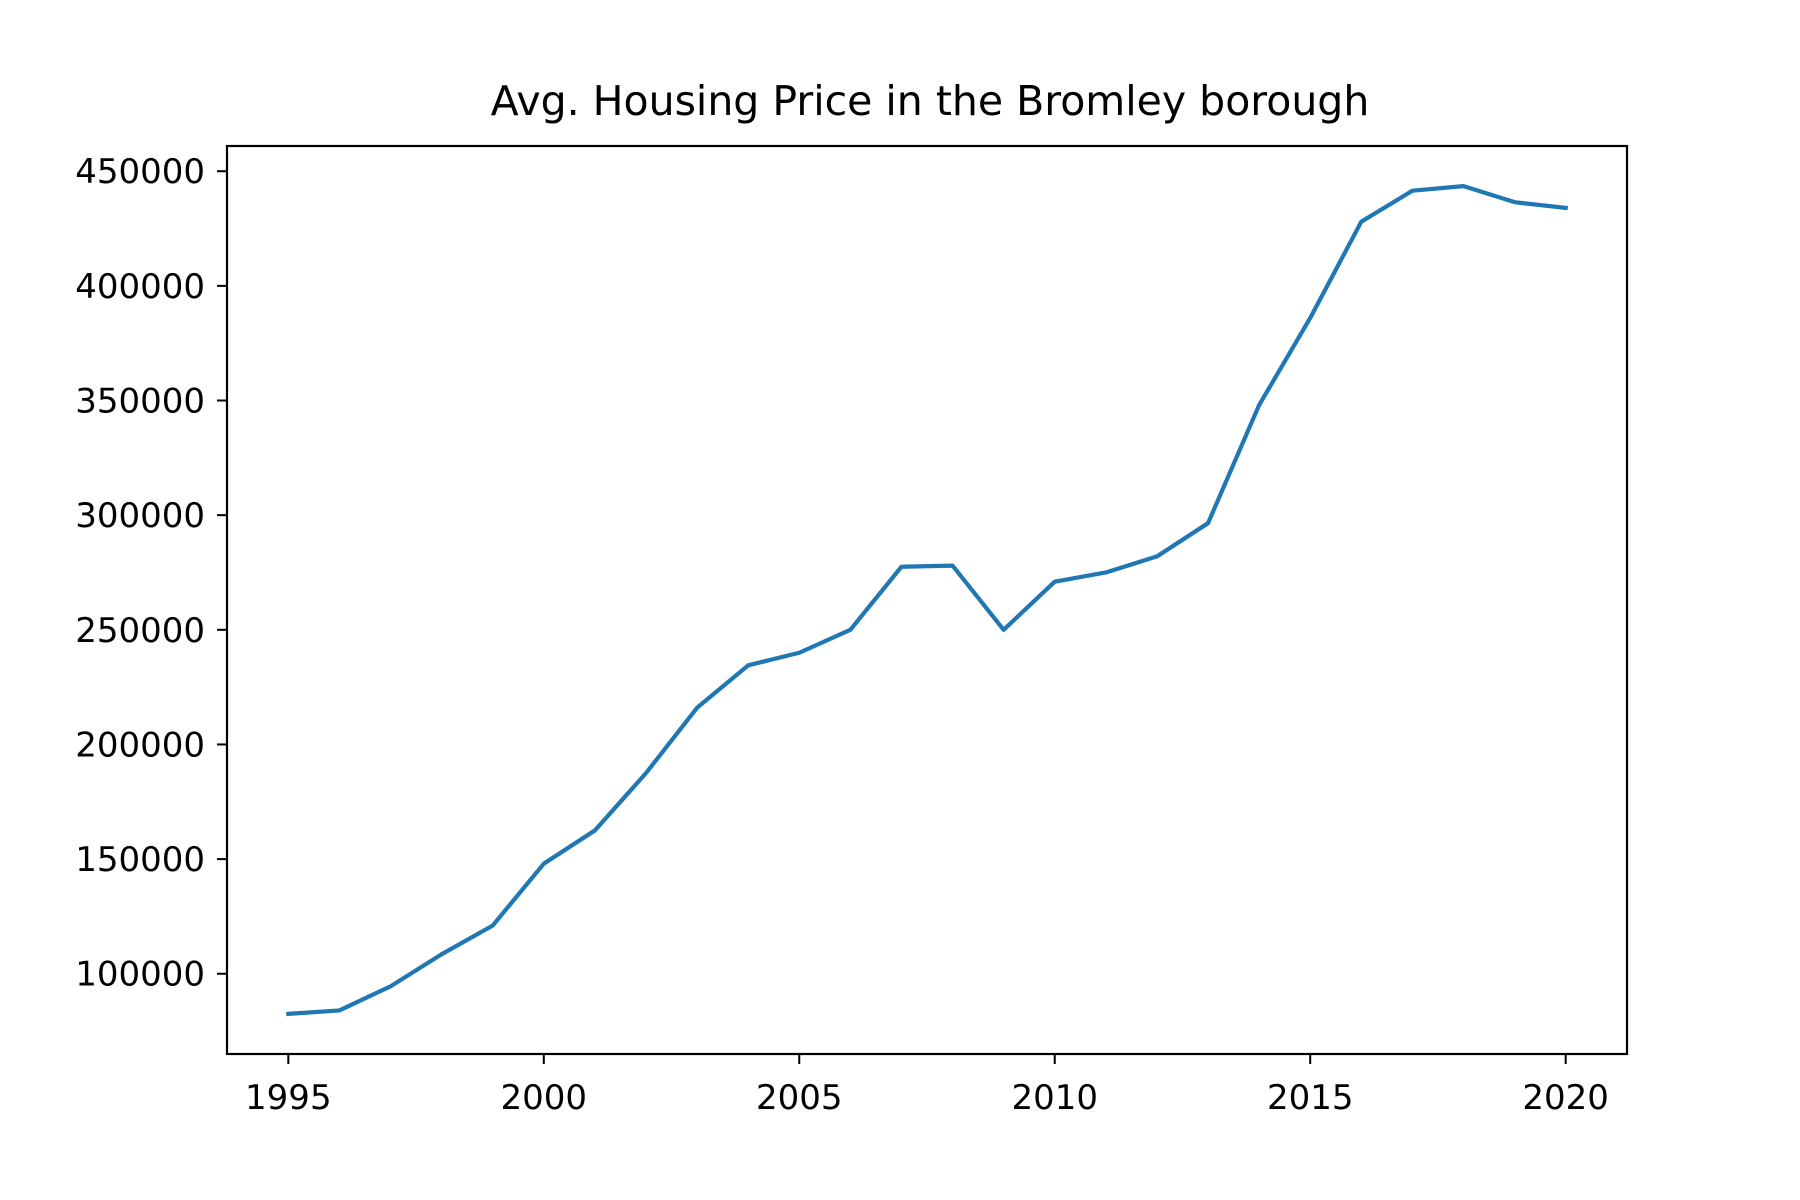  What do you see at coordinates (1310, 1098) in the screenshot?
I see `x-tick-label: 2015` at bounding box center [1310, 1098].